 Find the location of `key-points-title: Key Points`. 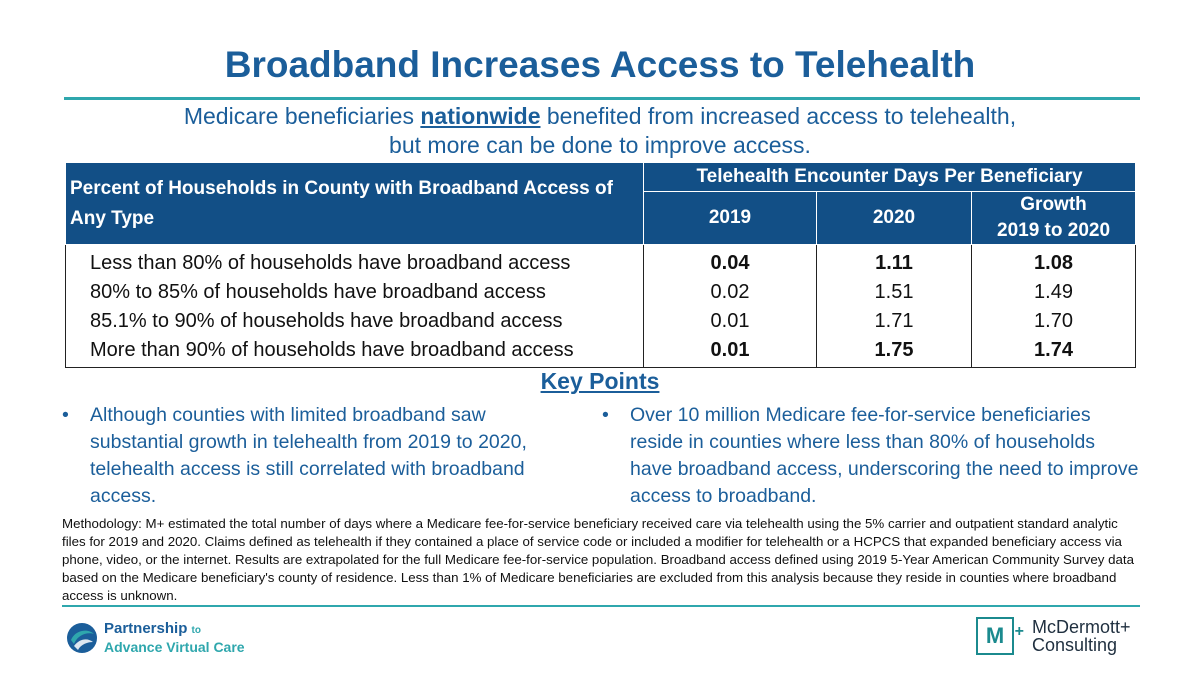

key-points-title: Key Points is located at coordinates (600, 381).